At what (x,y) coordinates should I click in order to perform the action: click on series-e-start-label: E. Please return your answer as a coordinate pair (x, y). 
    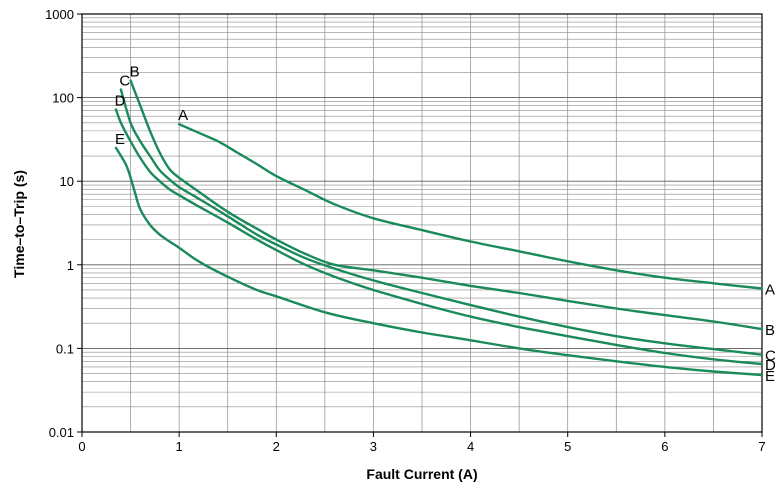
    Looking at the image, I should click on (120, 139).